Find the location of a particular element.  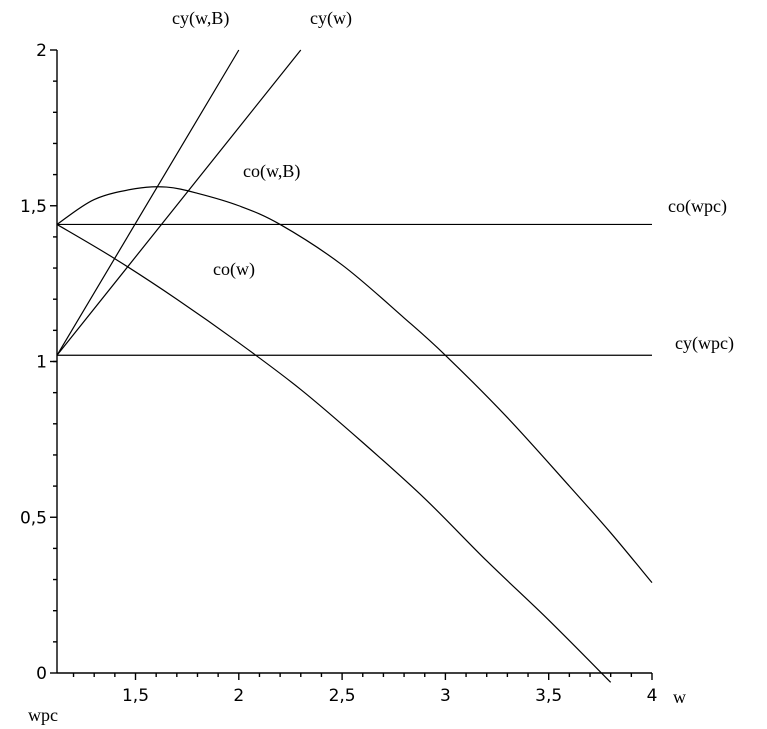

series-label-cy-w: cy(w) is located at coordinates (331, 18).